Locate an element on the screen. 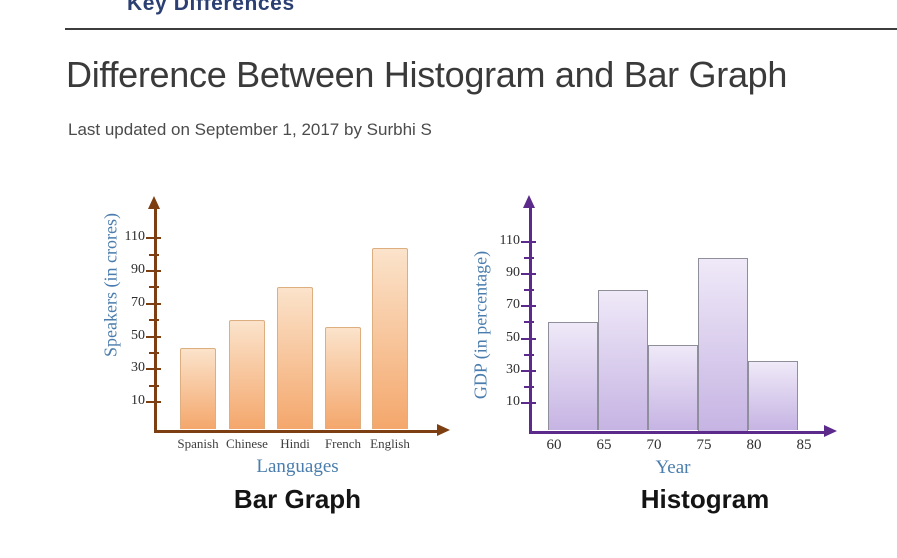  y-axis-title: GDP (in percentage) is located at coordinates (480, 325).